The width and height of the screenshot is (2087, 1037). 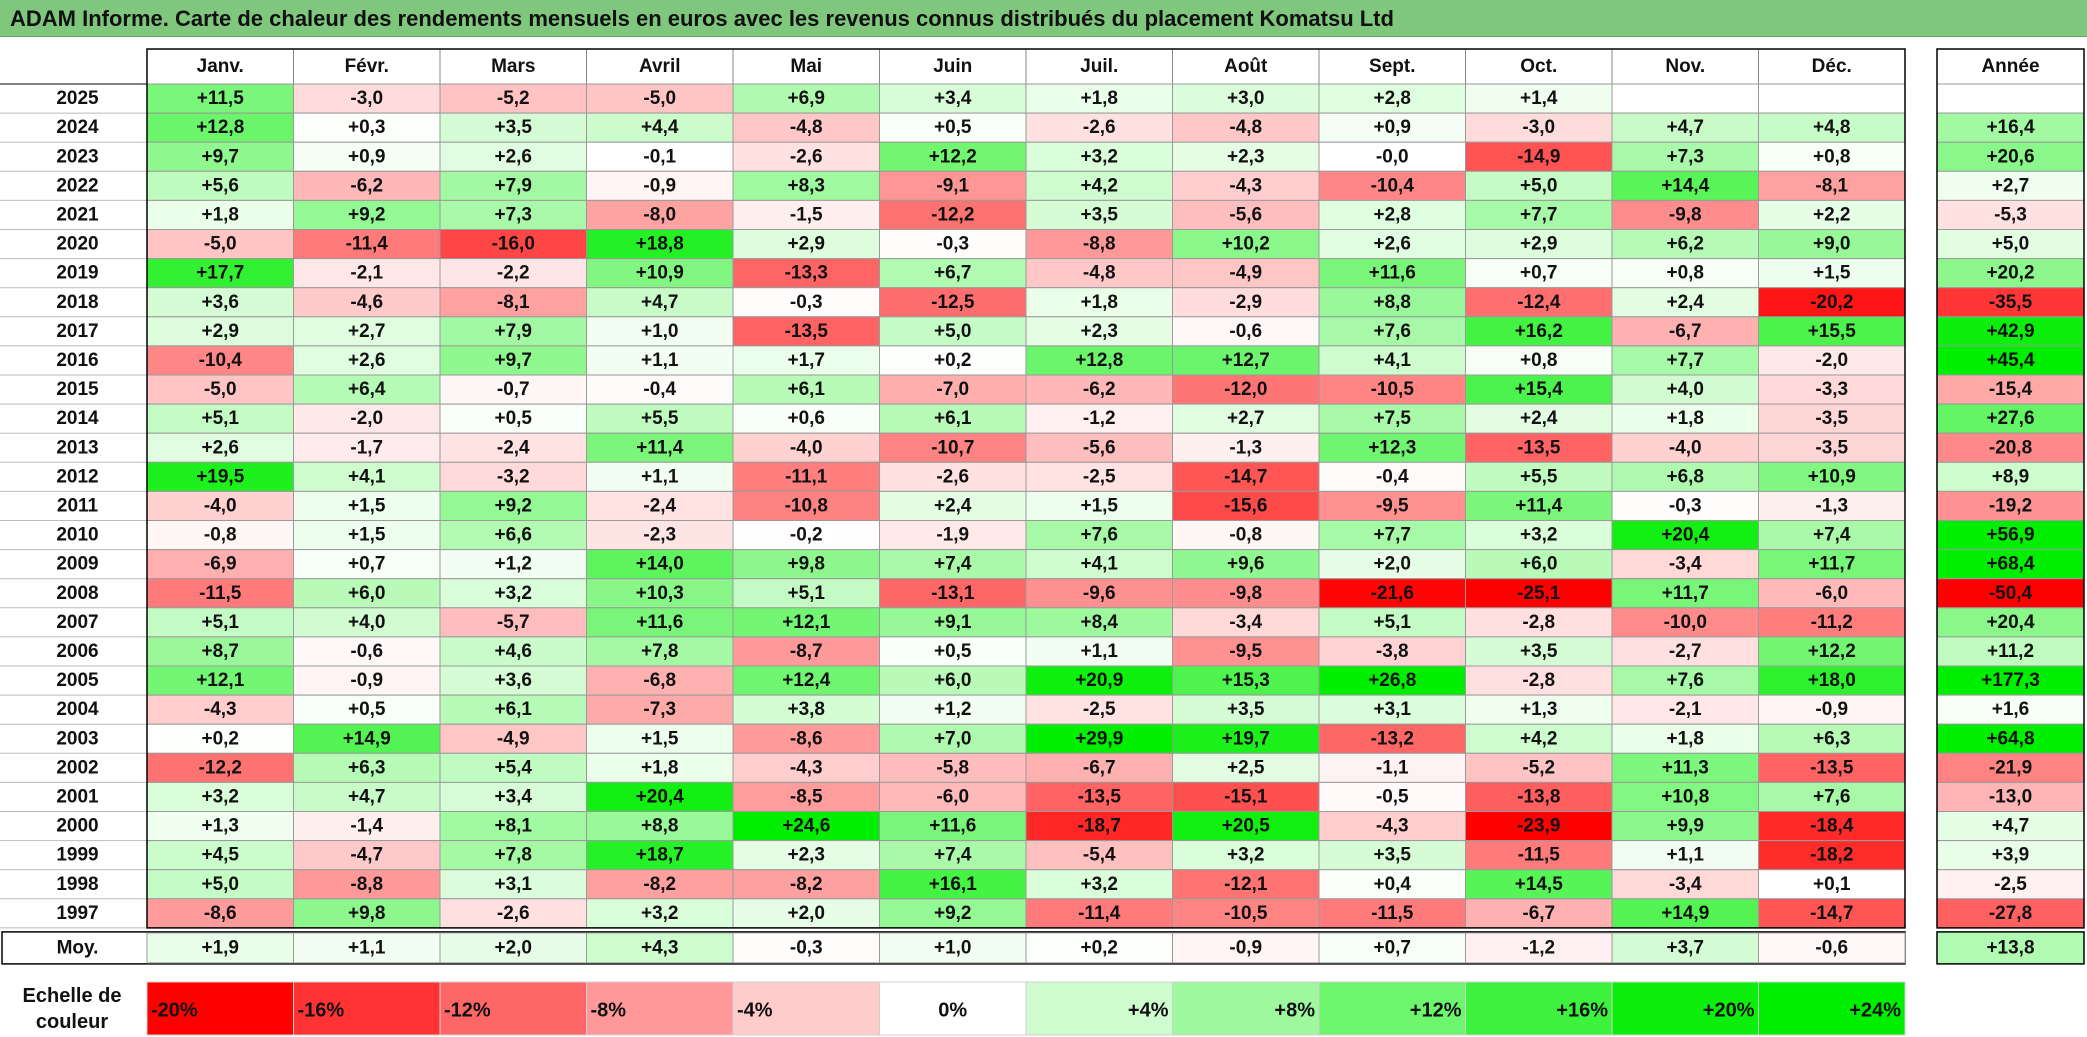 I want to click on cell-value: -6,2, so click(x=366, y=185).